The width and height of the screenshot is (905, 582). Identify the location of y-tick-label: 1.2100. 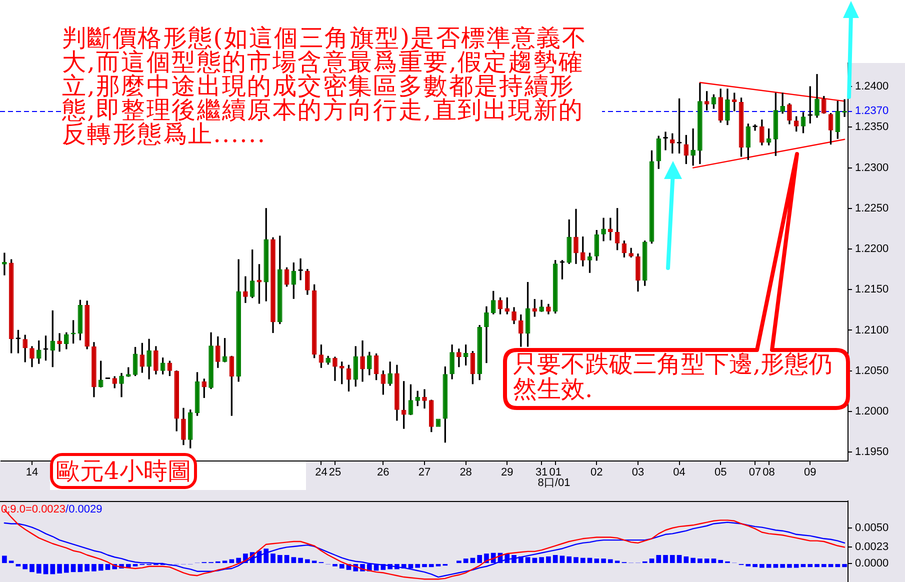
(872, 330).